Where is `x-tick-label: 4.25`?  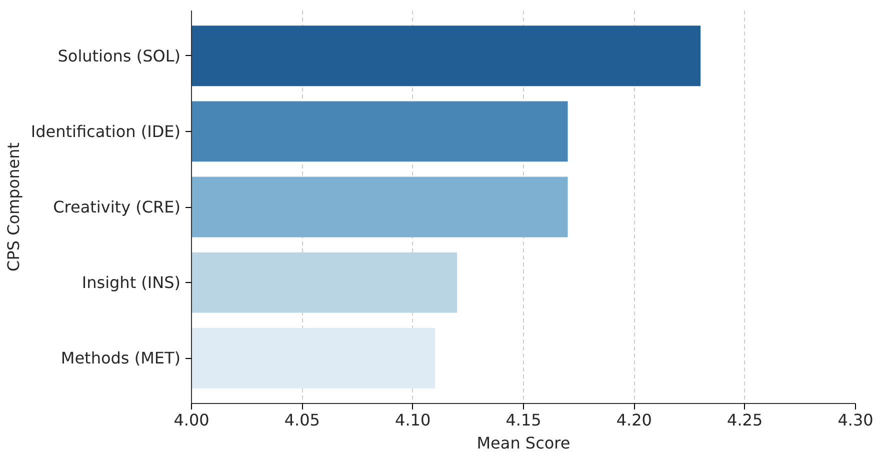 x-tick-label: 4.25 is located at coordinates (745, 420).